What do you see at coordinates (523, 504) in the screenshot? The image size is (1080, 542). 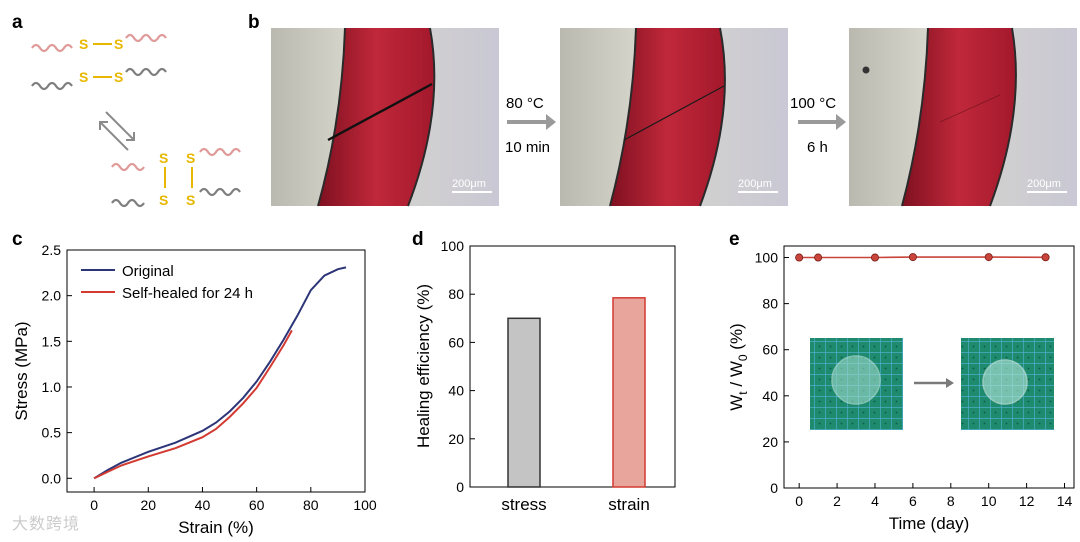 I see `bar-label-stress: stress` at bounding box center [523, 504].